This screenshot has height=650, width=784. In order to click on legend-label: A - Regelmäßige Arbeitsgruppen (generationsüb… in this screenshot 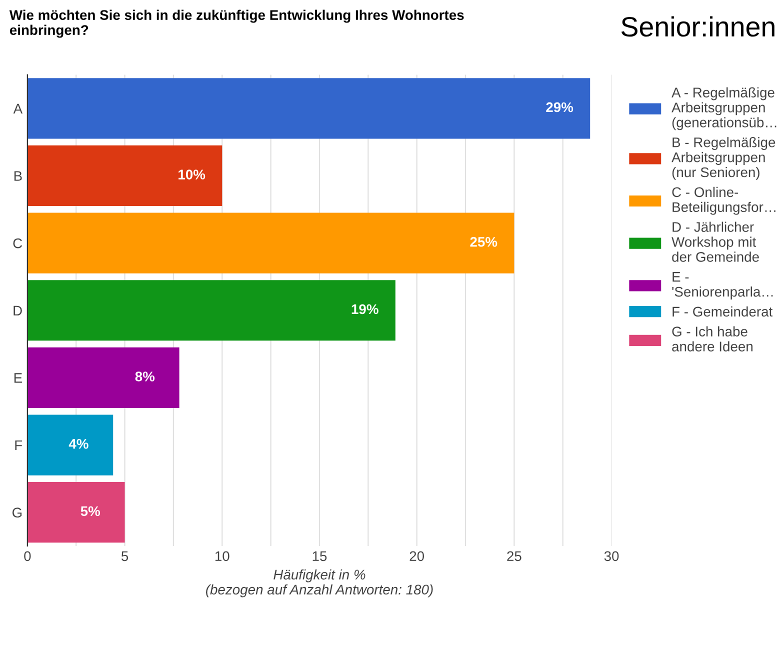, I will do `click(724, 108)`.